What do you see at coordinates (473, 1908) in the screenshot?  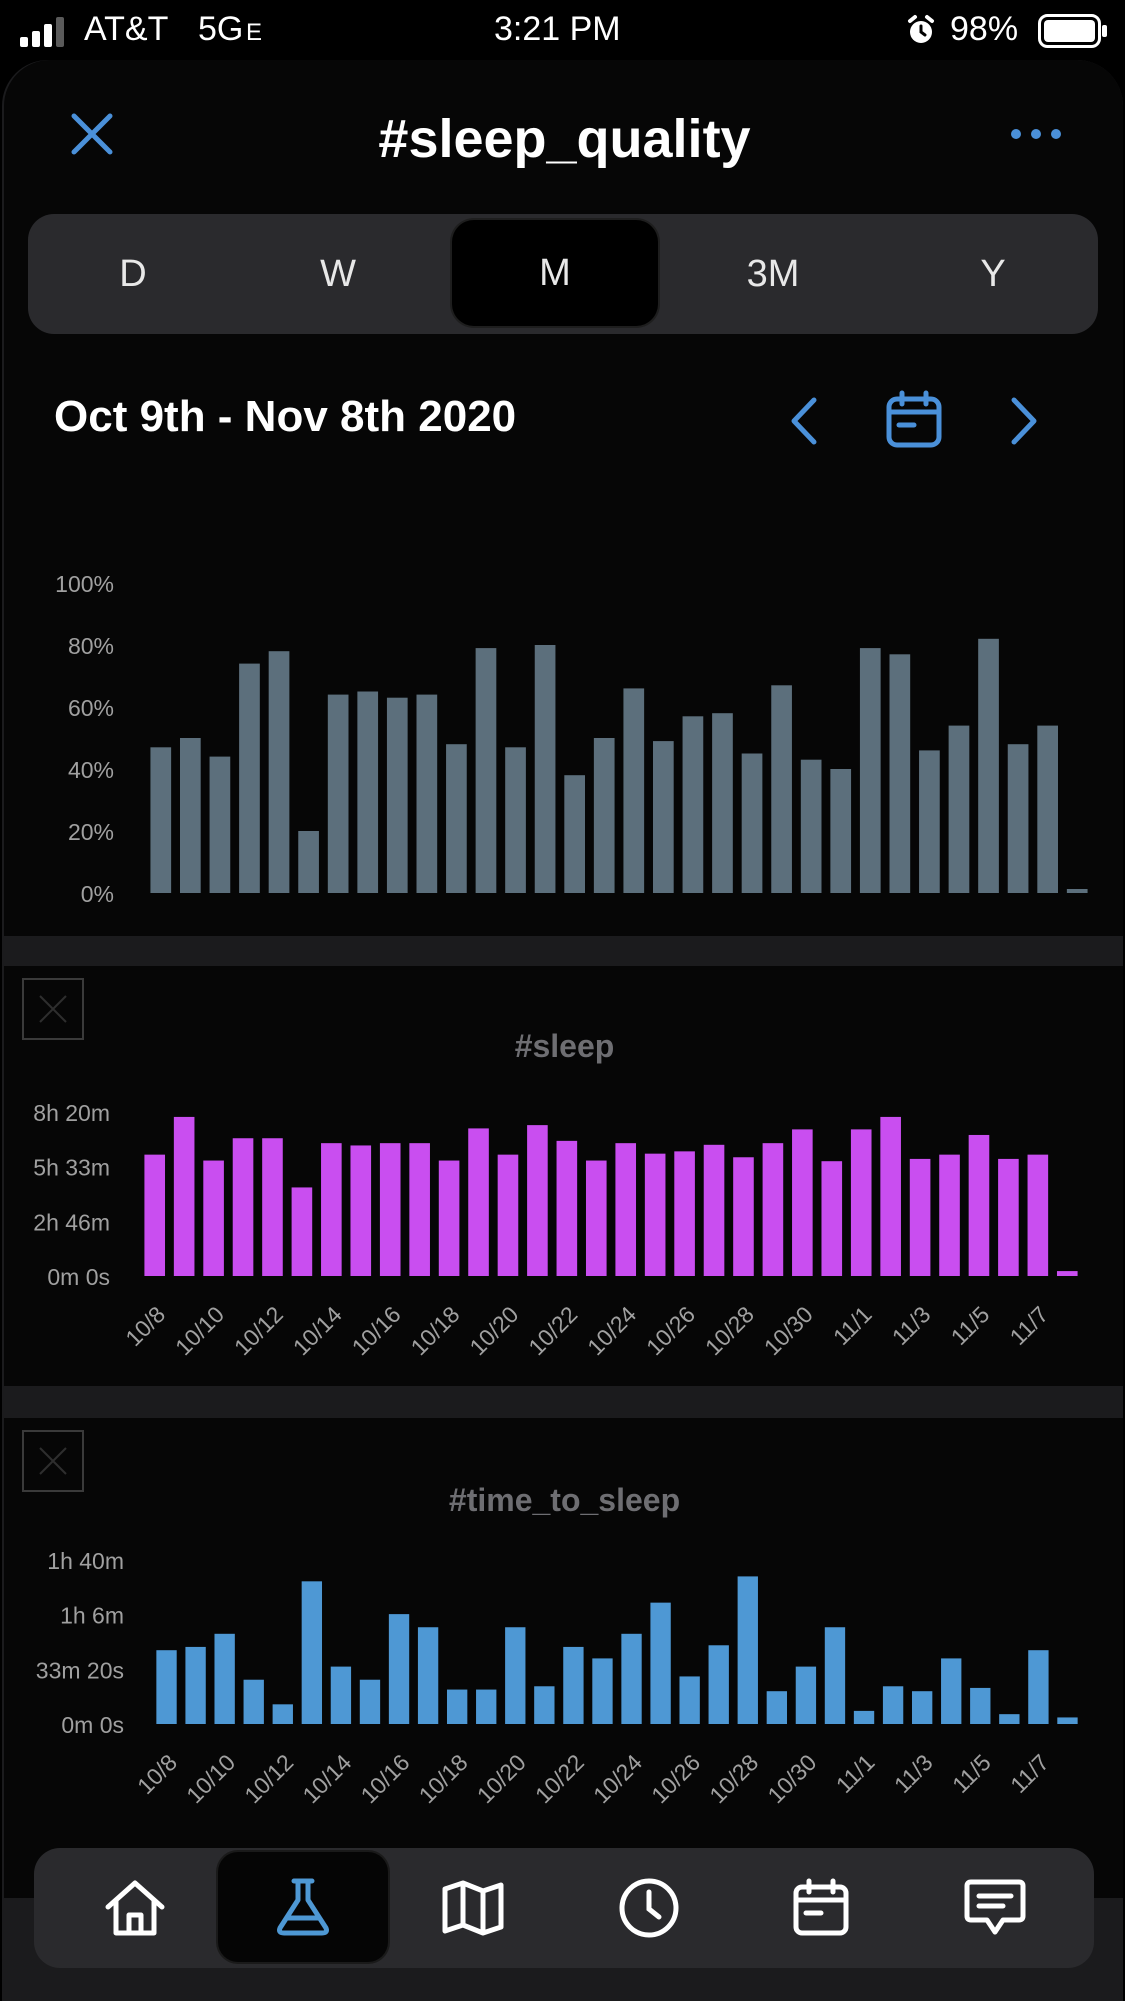 I see `tab-map` at bounding box center [473, 1908].